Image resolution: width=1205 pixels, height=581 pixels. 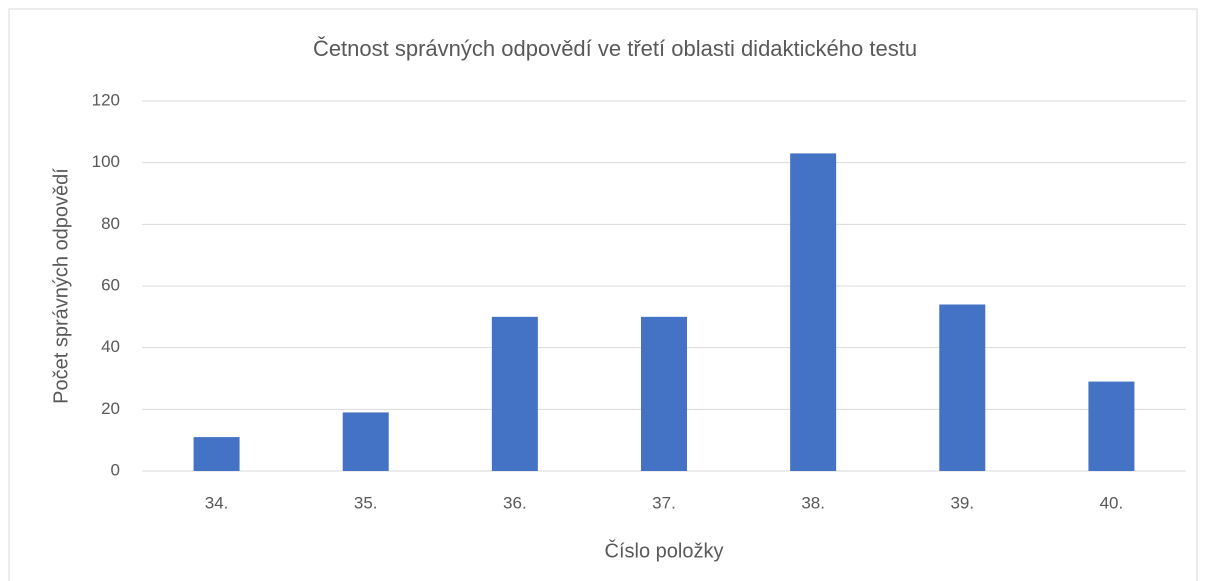 I want to click on y-tick-label: 100, so click(x=106, y=161).